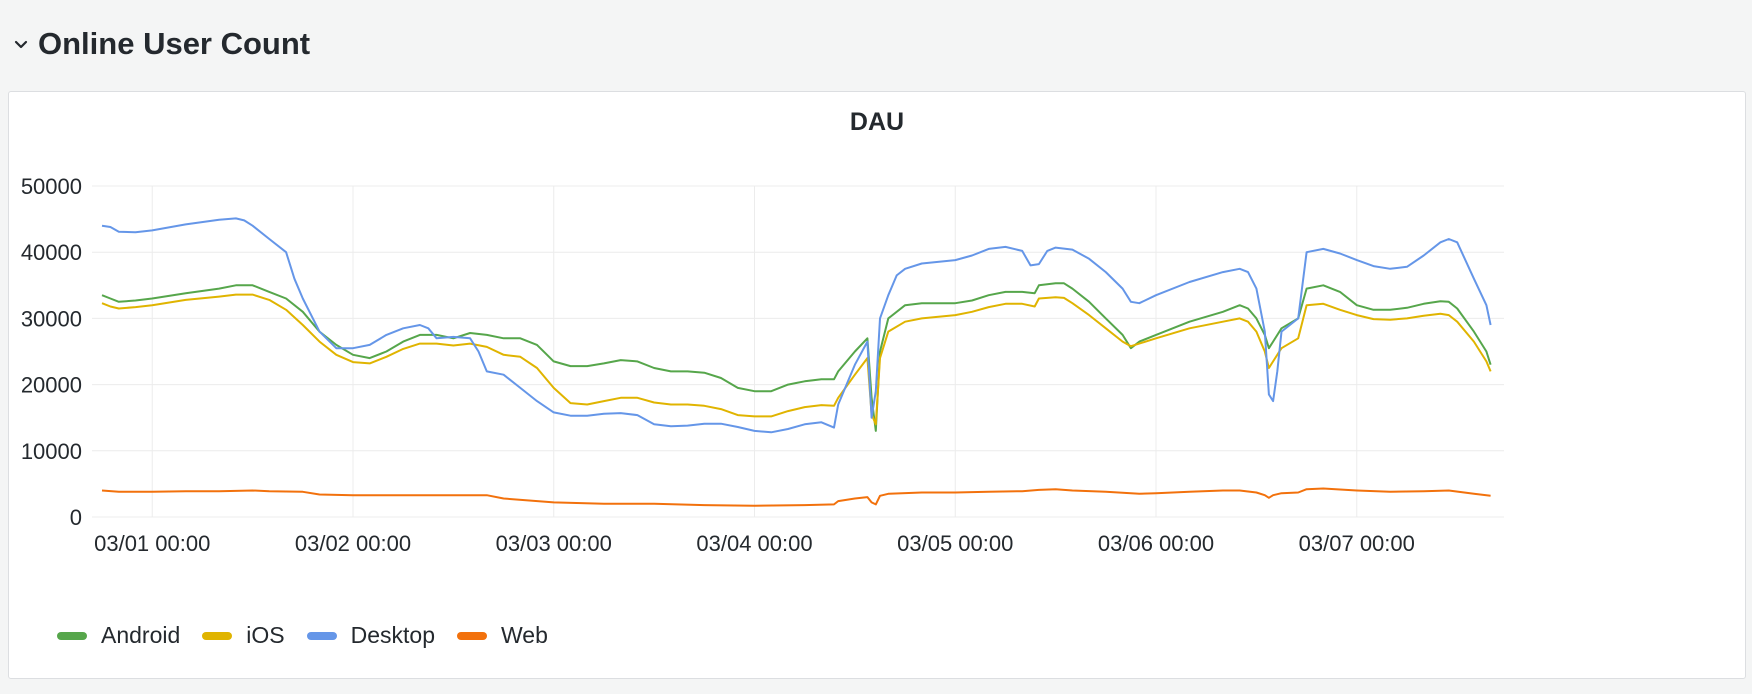 The width and height of the screenshot is (1752, 694). I want to click on x-tick-label: 03/07 00:00, so click(1357, 543).